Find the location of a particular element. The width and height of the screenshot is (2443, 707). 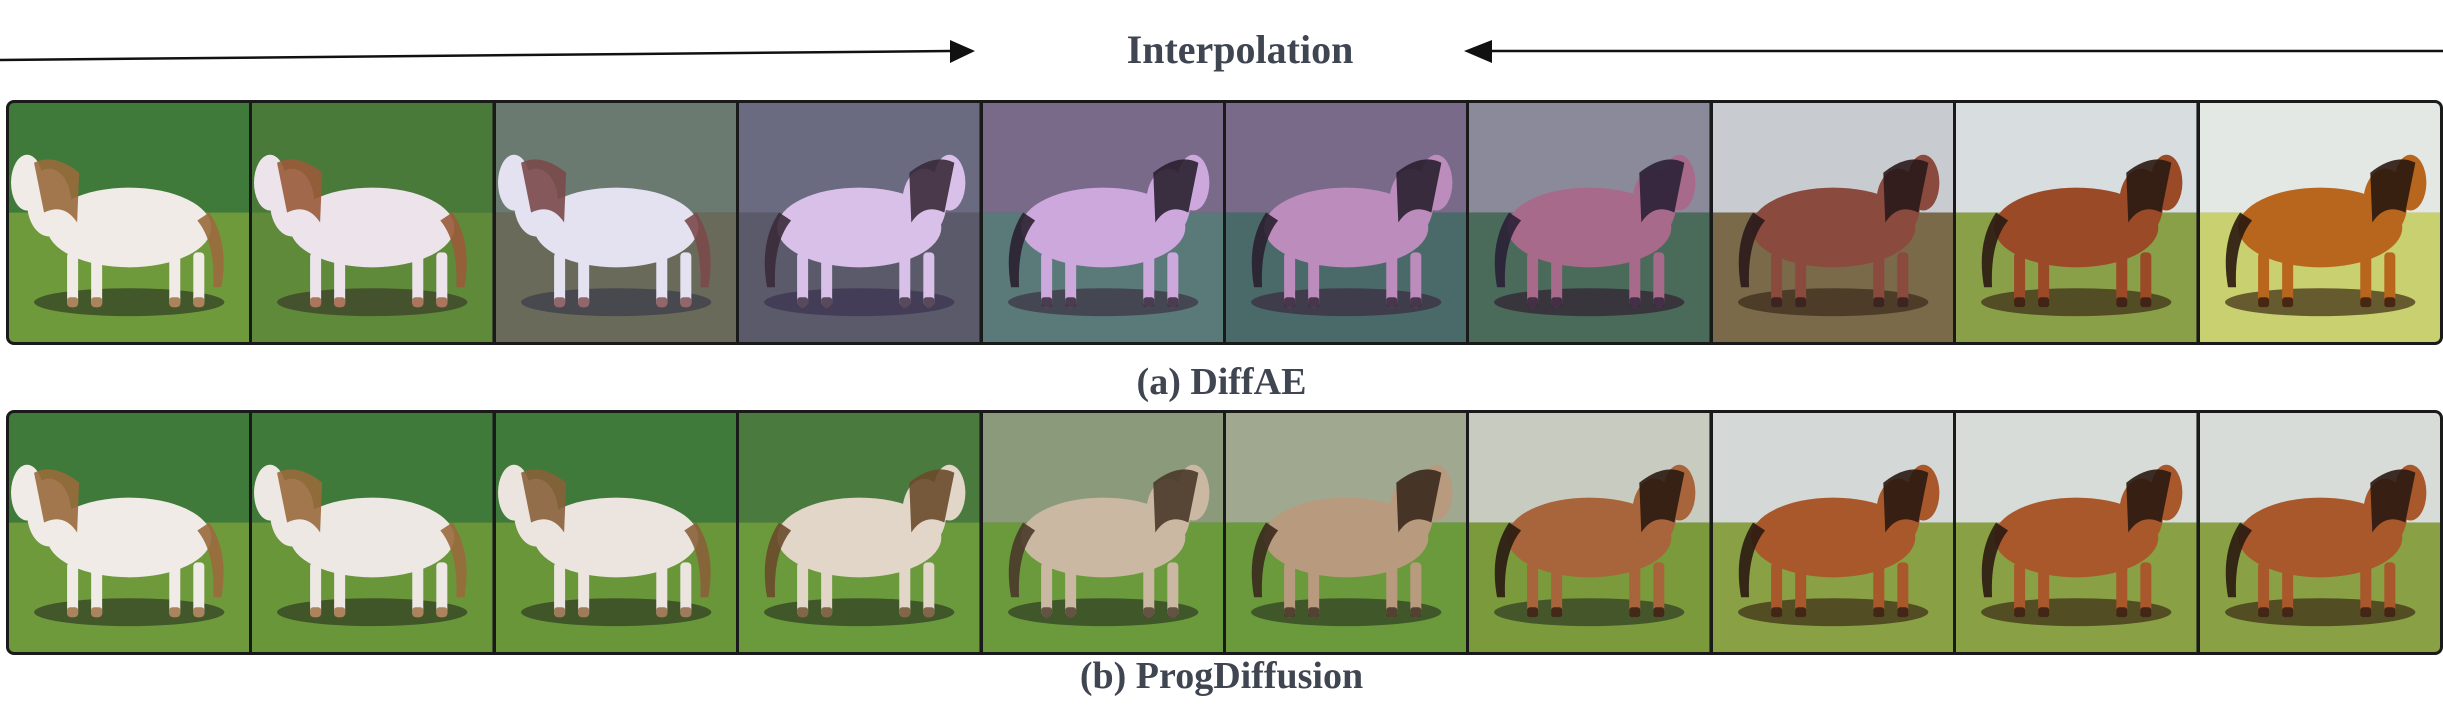

diffae-caption: (a) DiffAE is located at coordinates (1221, 382).